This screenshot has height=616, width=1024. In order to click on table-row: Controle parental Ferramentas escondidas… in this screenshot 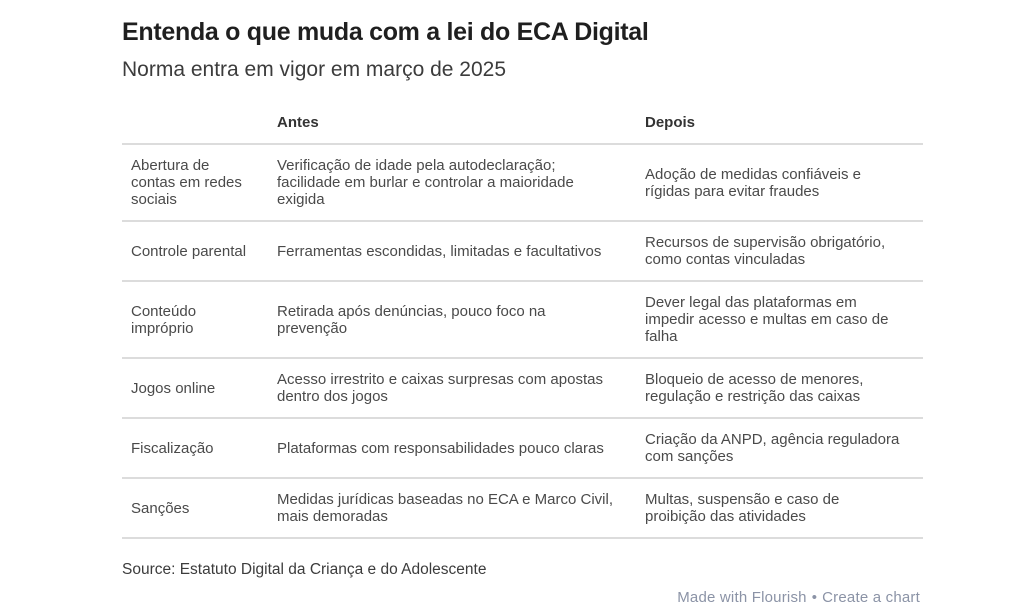, I will do `click(522, 252)`.